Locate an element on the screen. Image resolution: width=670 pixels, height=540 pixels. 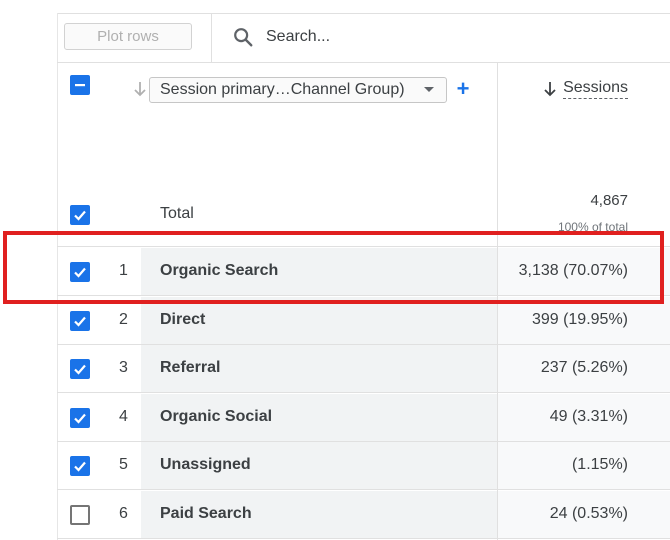
sessions-value: 237 (5.26%) is located at coordinates (584, 367).